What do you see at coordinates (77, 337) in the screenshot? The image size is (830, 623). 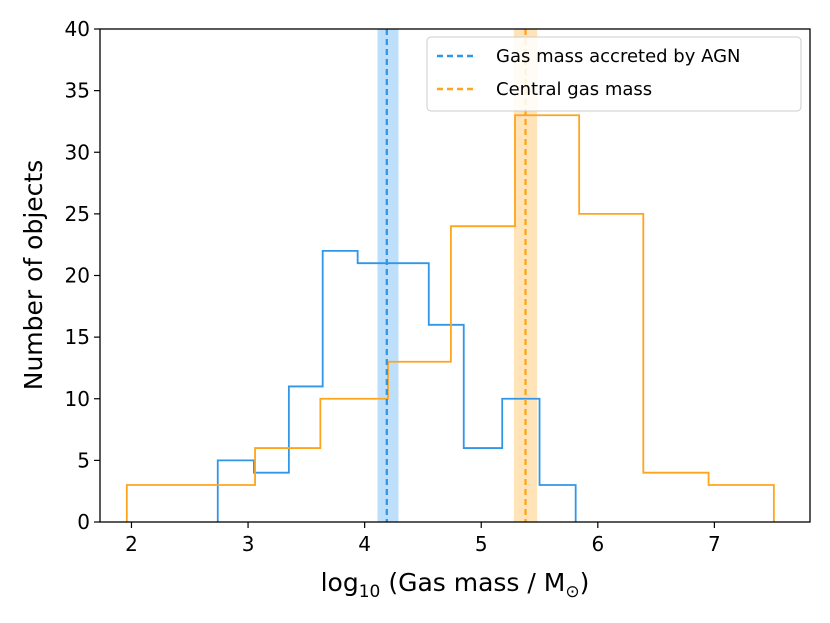 I see `y-tick-label: 15` at bounding box center [77, 337].